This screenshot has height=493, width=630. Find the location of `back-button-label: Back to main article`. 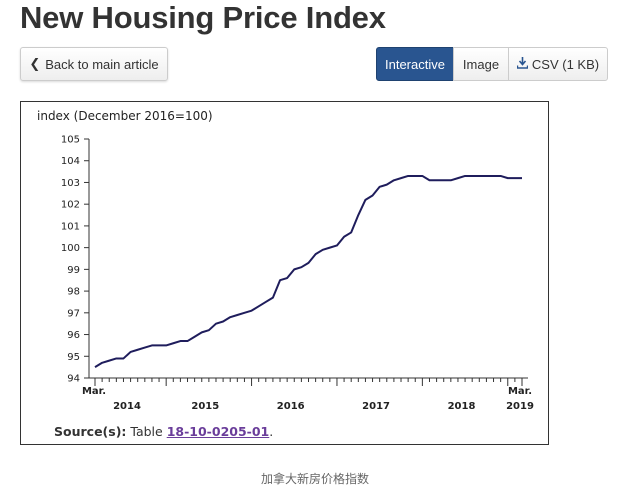

back-button-label: Back to main article is located at coordinates (102, 64).